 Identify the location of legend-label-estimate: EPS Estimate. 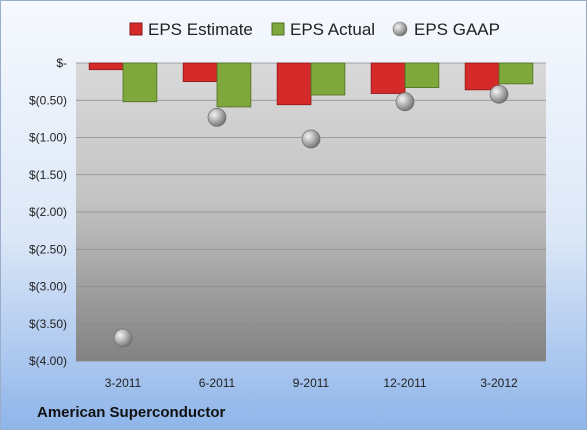
(200, 29).